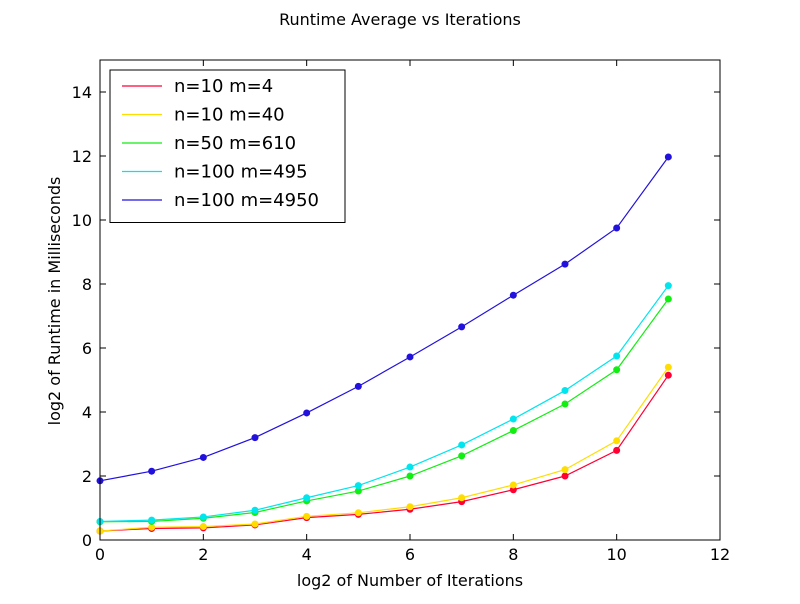  What do you see at coordinates (400, 19) in the screenshot?
I see `chart-title: Runtime Average vs Iterations` at bounding box center [400, 19].